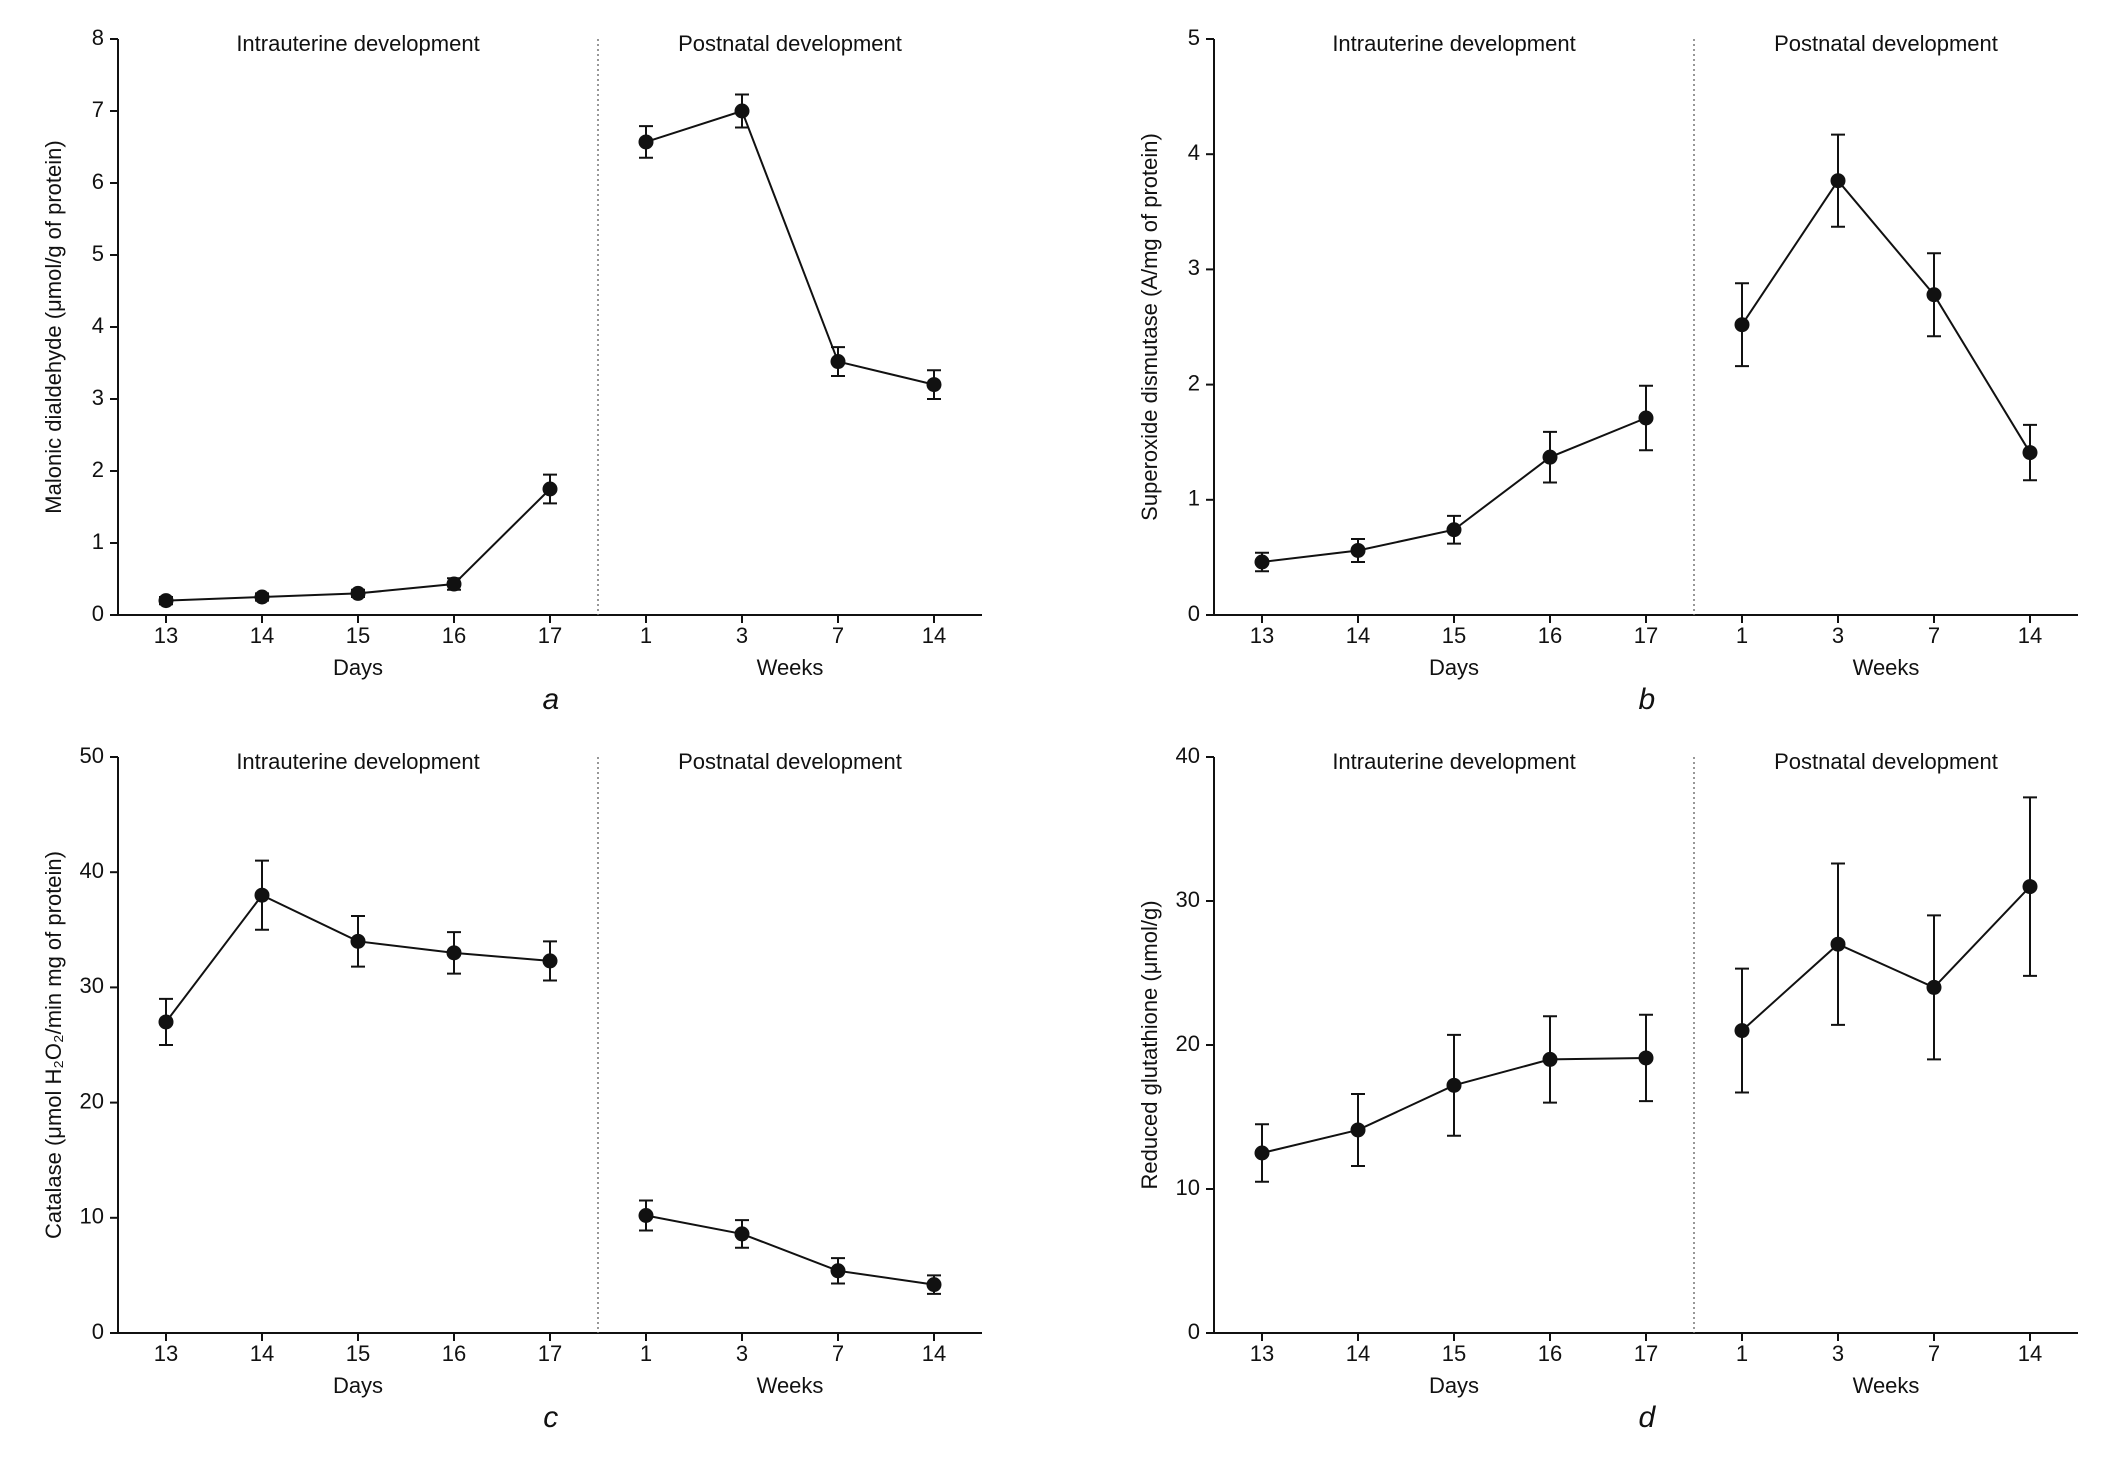 This screenshot has width=2124, height=1472. Describe the element at coordinates (53, 326) in the screenshot. I see `y-axis-label: Malonic dialdehyde (μmol/g of protein)` at that location.